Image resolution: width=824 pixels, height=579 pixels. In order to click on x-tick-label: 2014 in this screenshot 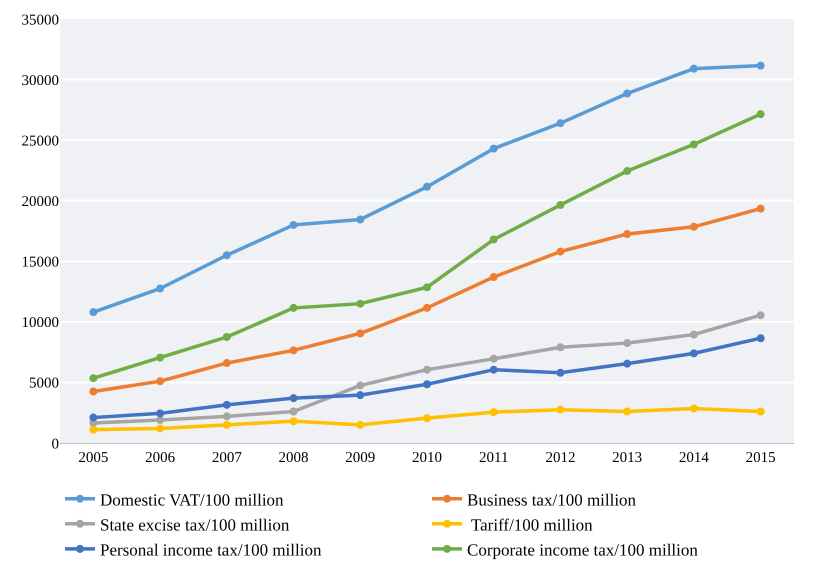, I will do `click(694, 458)`.